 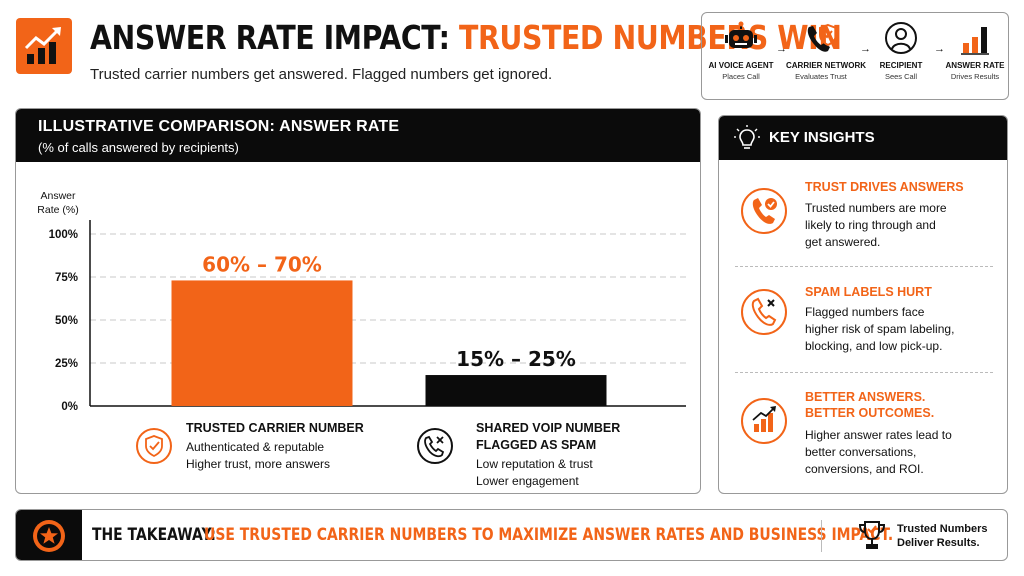 What do you see at coordinates (865, 312) in the screenshot?
I see `insight-line: Flagged numbers face` at bounding box center [865, 312].